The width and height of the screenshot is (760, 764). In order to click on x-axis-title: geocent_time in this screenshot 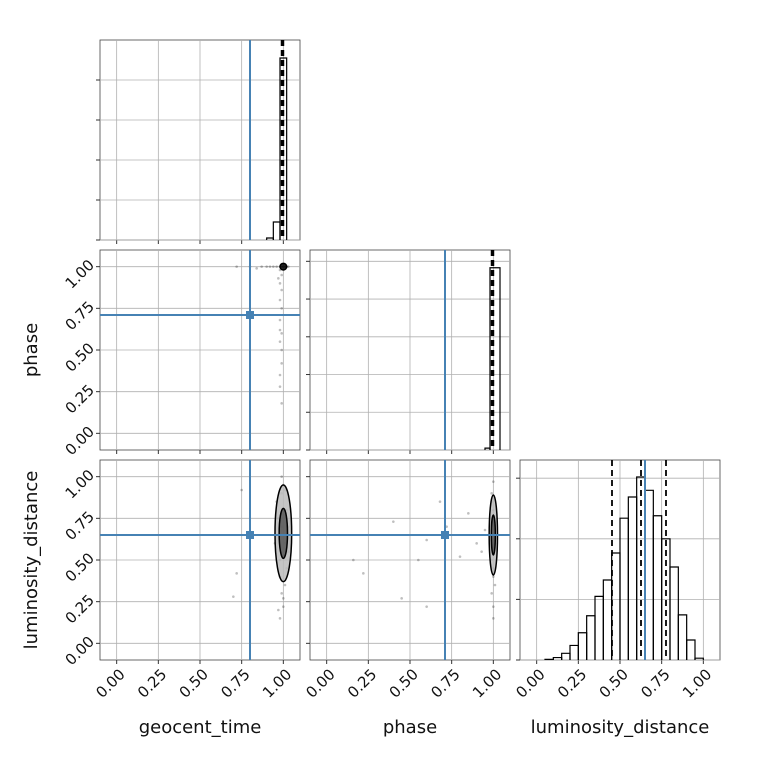, I will do `click(200, 727)`.